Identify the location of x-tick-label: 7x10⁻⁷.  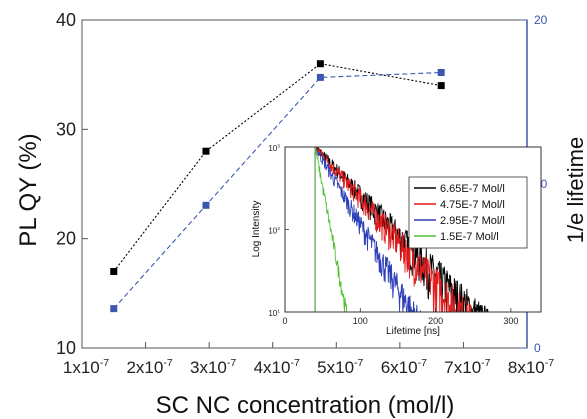
(467, 367).